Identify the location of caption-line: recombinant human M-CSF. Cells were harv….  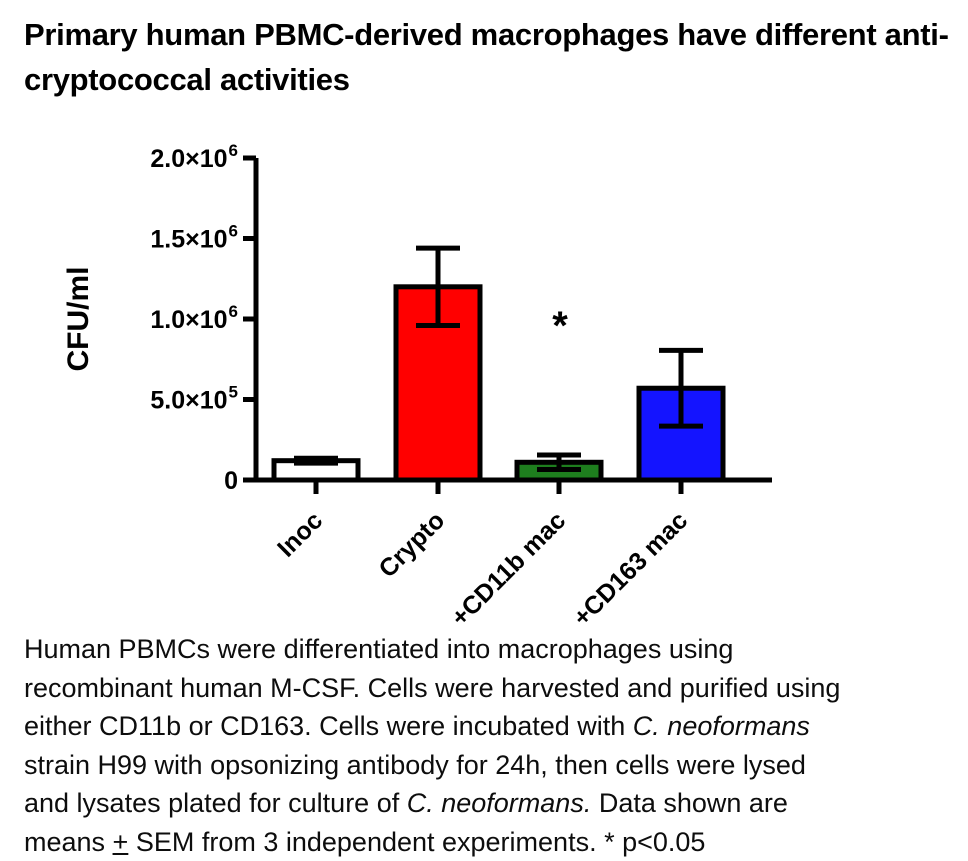
(494, 688).